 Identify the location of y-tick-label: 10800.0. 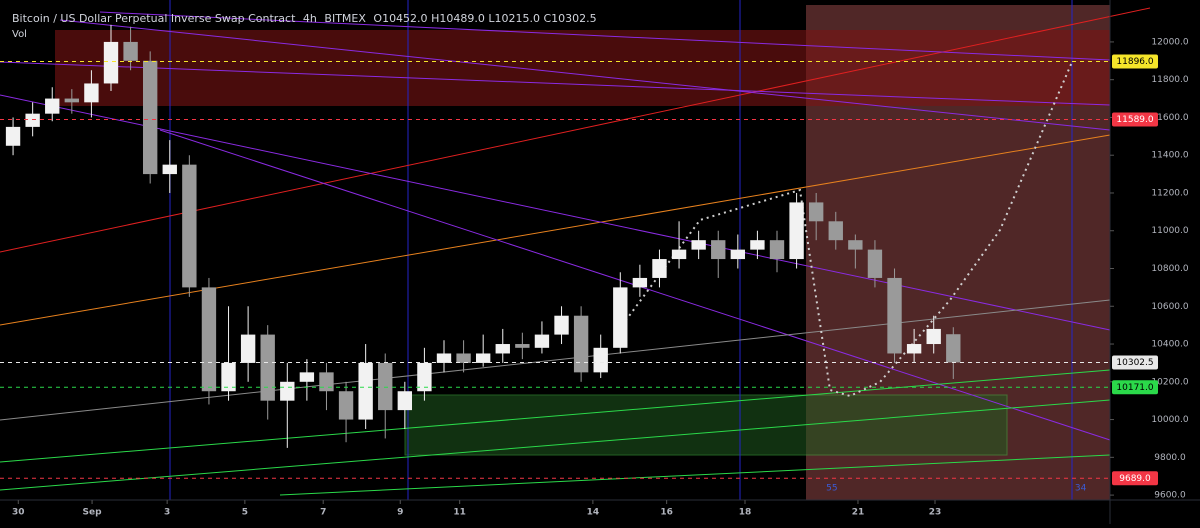
(1169, 269).